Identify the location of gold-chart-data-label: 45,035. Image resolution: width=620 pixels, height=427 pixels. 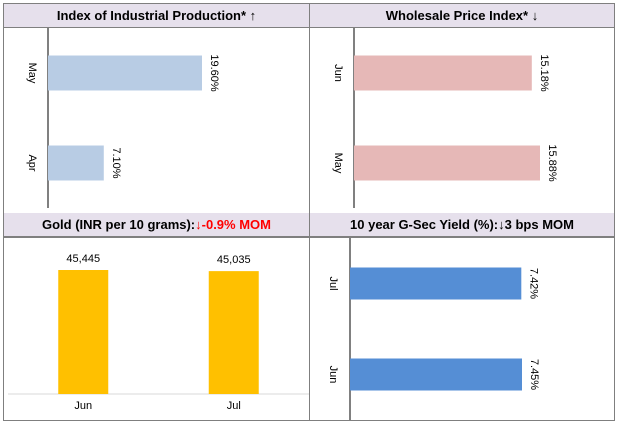
(234, 260).